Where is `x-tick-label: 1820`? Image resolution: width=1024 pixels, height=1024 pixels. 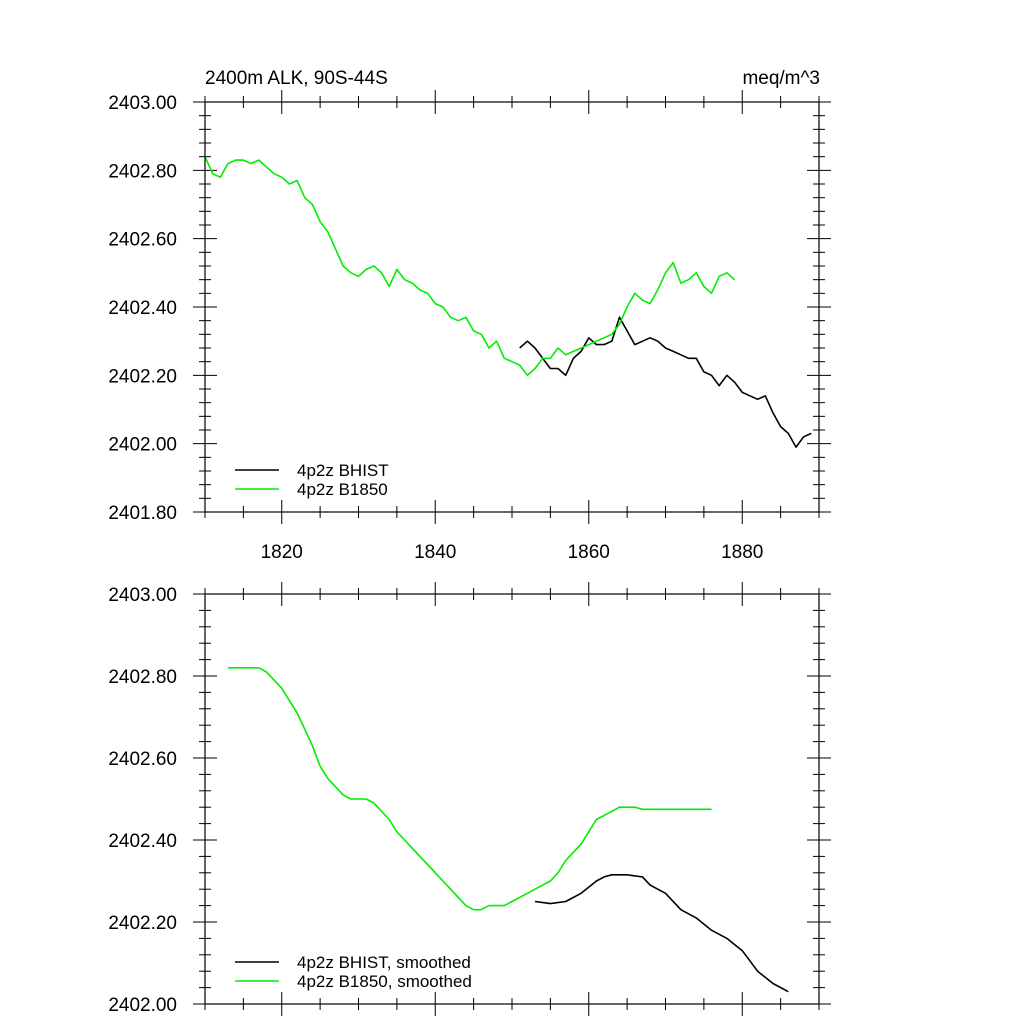 x-tick-label: 1820 is located at coordinates (282, 552).